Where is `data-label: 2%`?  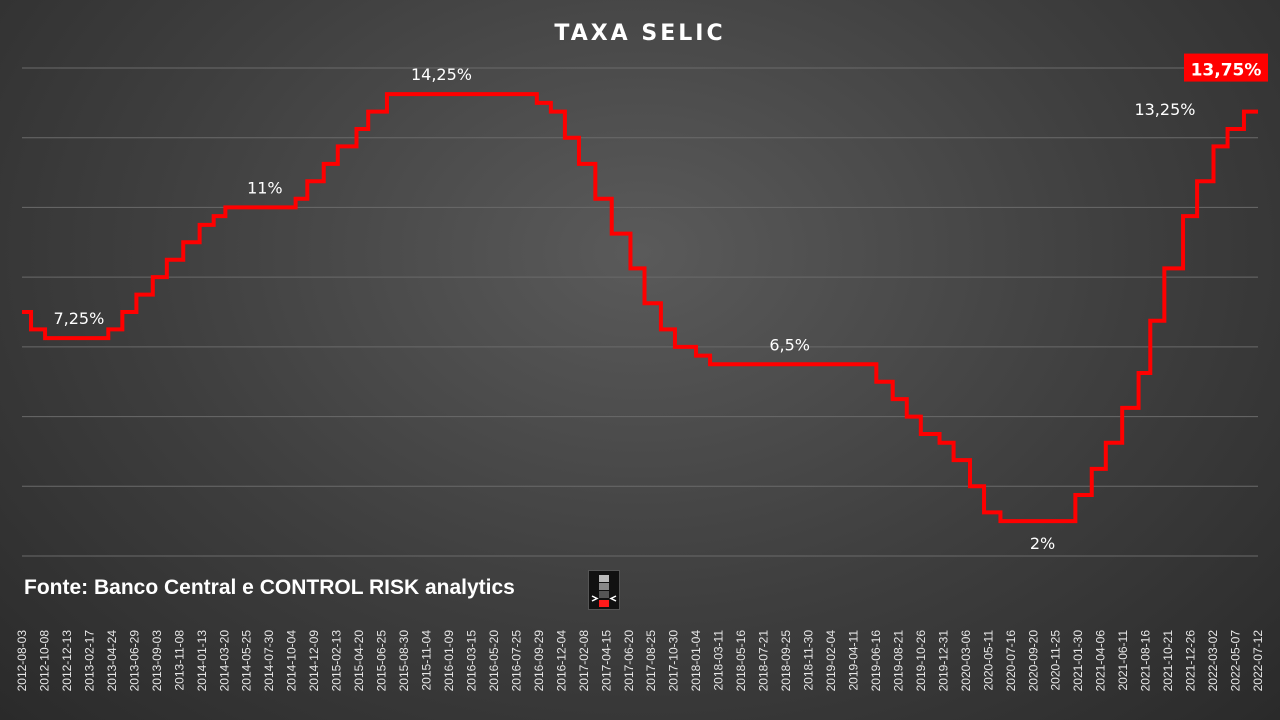
data-label: 2% is located at coordinates (1042, 543).